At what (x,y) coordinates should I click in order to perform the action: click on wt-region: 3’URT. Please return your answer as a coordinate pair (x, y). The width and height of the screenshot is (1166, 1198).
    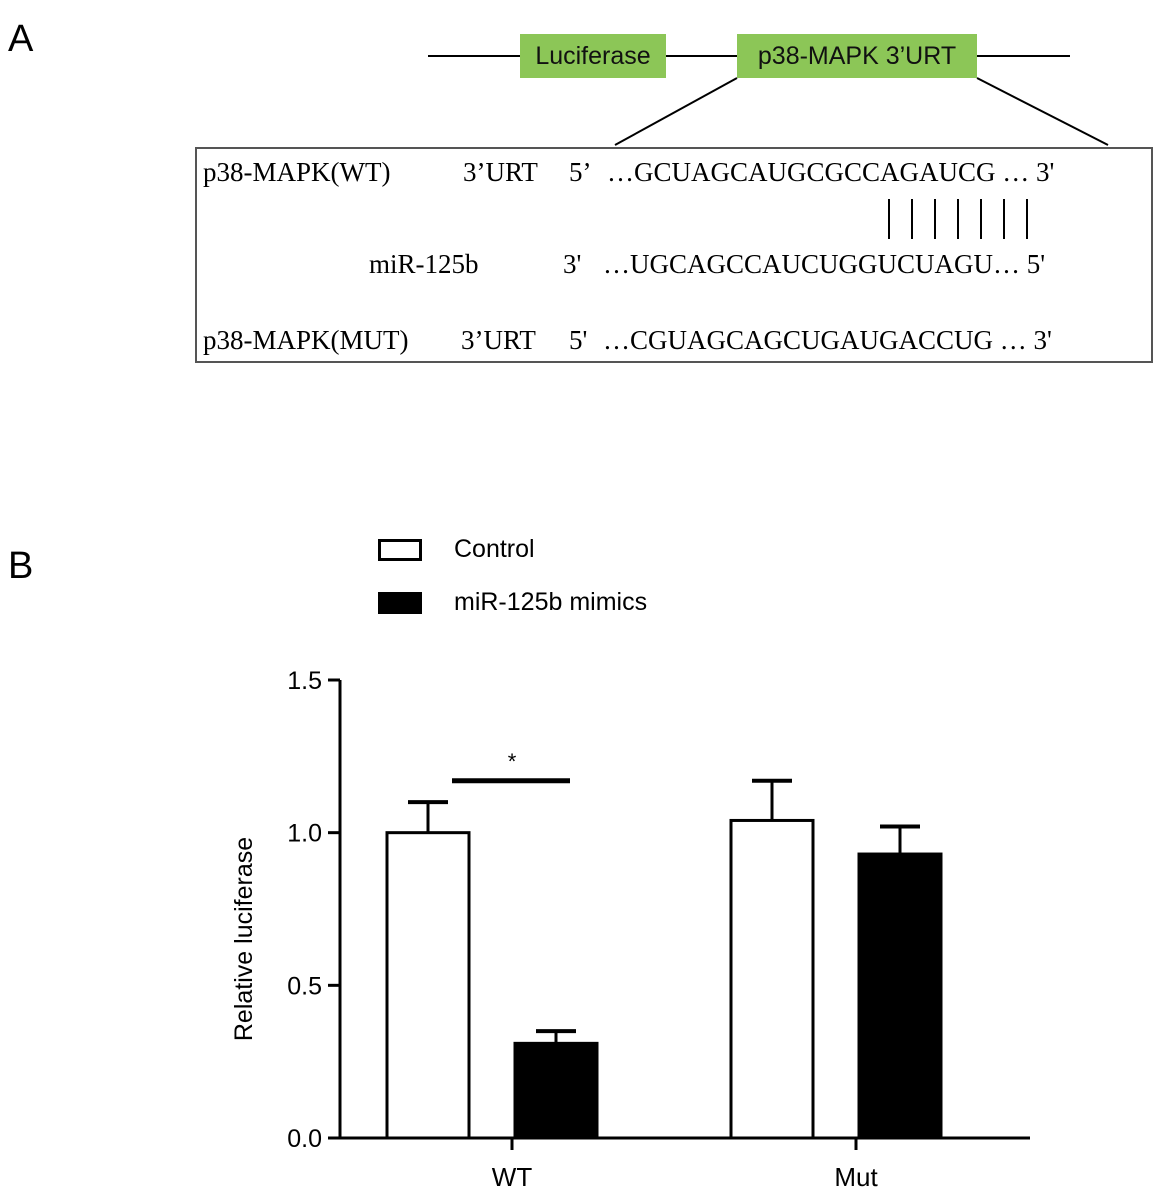
    Looking at the image, I should click on (500, 172).